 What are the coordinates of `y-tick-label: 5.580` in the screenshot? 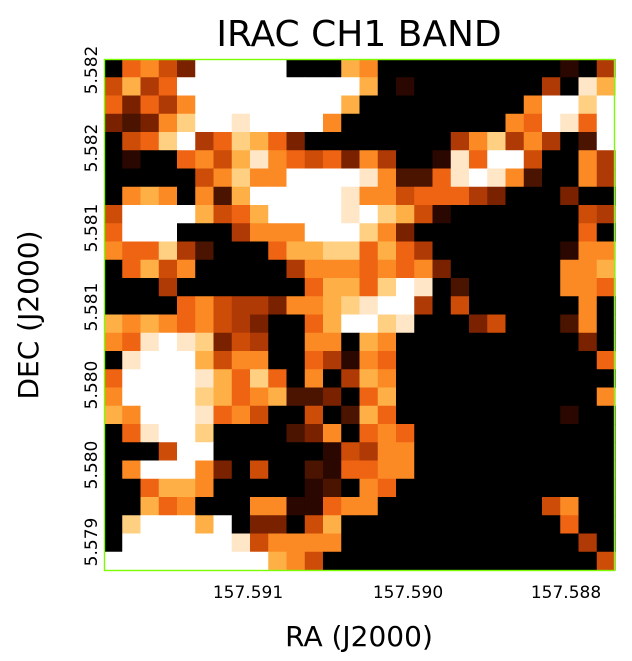 It's located at (92, 385).